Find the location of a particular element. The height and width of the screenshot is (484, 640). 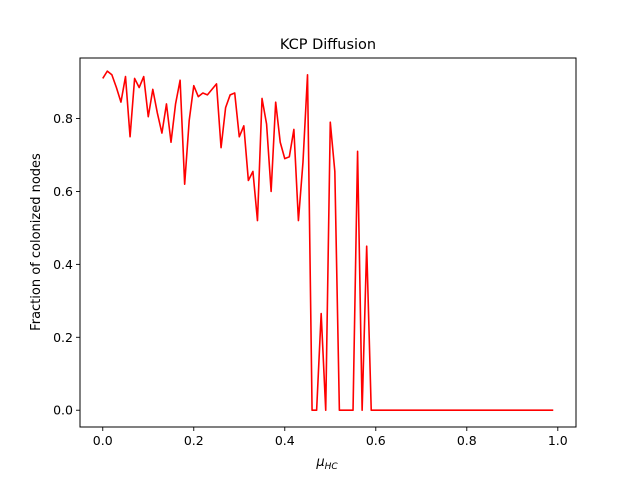

x-tick-label: 0.0 is located at coordinates (103, 440).